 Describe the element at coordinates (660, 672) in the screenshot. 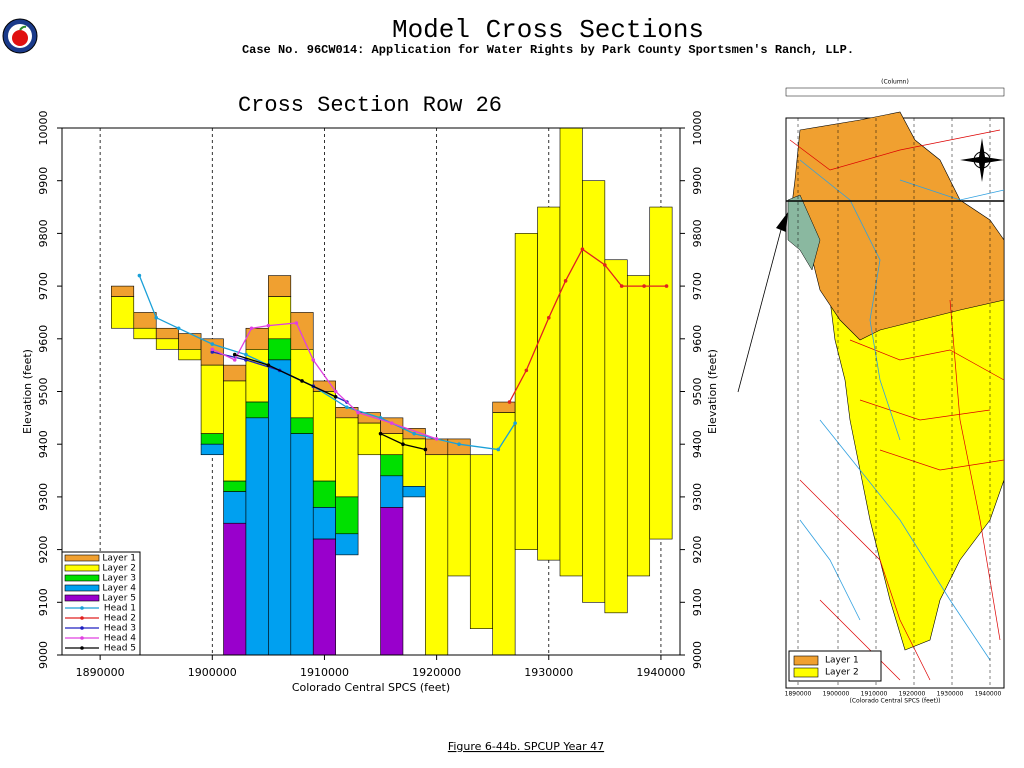

I see `x-tick-label: 1940000` at that location.